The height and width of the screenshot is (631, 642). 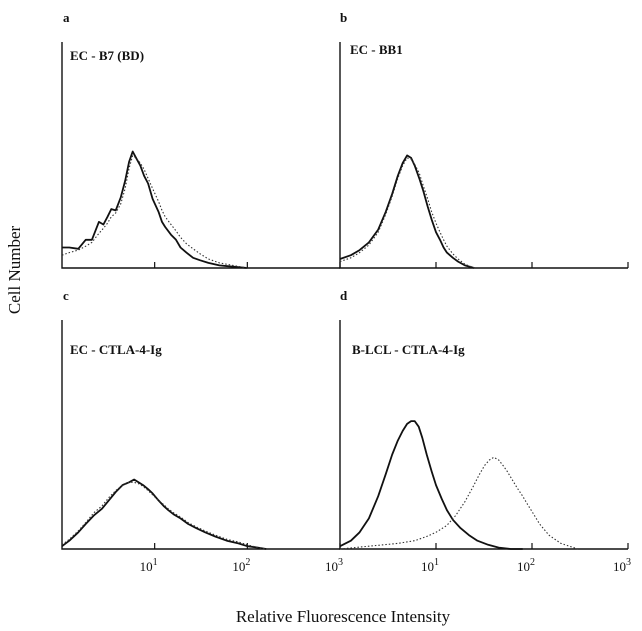 I want to click on panel-d-title: B-LCL - CTLA-4-Ig, so click(x=408, y=349).